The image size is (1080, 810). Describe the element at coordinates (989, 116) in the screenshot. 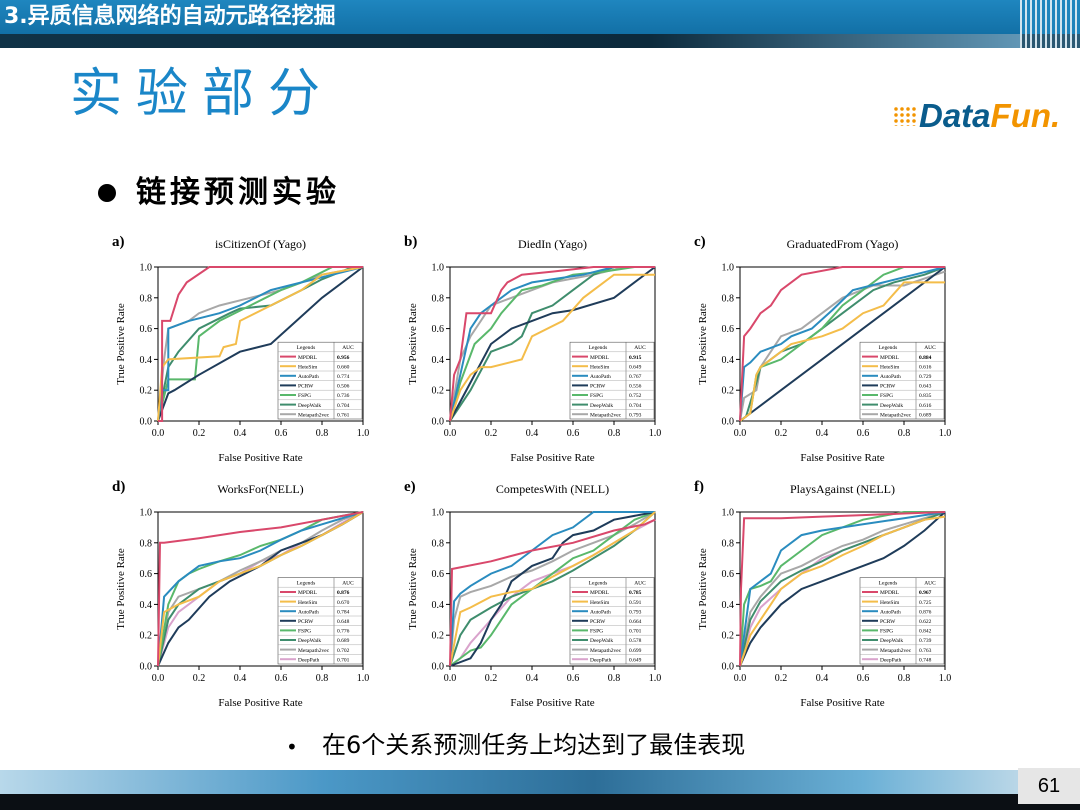

I see `logo-text: DataFun.` at that location.